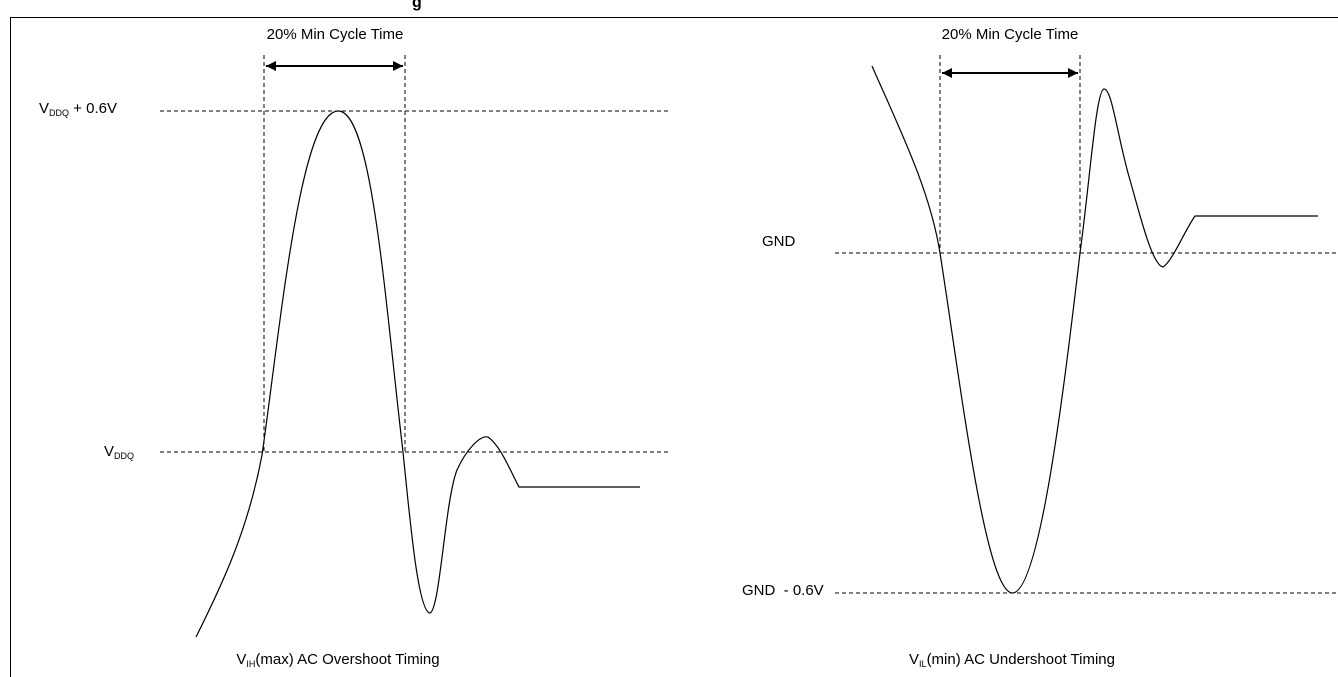 This screenshot has height=677, width=1338. Describe the element at coordinates (417, 5) in the screenshot. I see `heading-fragment: g` at that location.